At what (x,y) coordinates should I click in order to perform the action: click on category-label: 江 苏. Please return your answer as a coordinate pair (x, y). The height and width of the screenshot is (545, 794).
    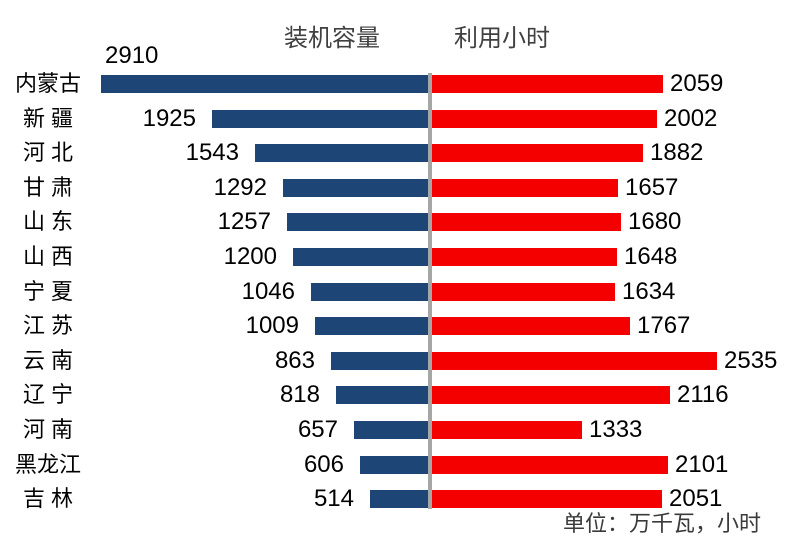
    Looking at the image, I should click on (48, 325).